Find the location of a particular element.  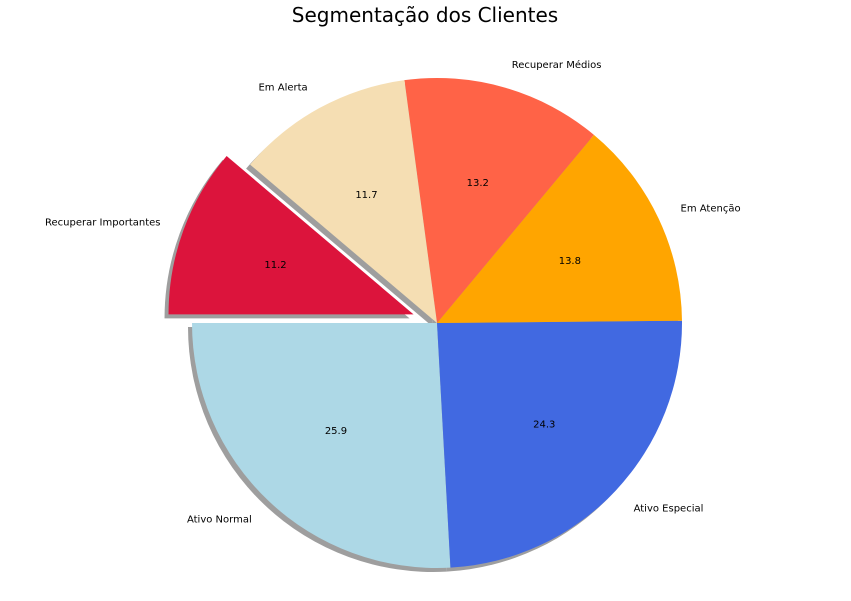

slice-em-atencao is located at coordinates (559, 228).